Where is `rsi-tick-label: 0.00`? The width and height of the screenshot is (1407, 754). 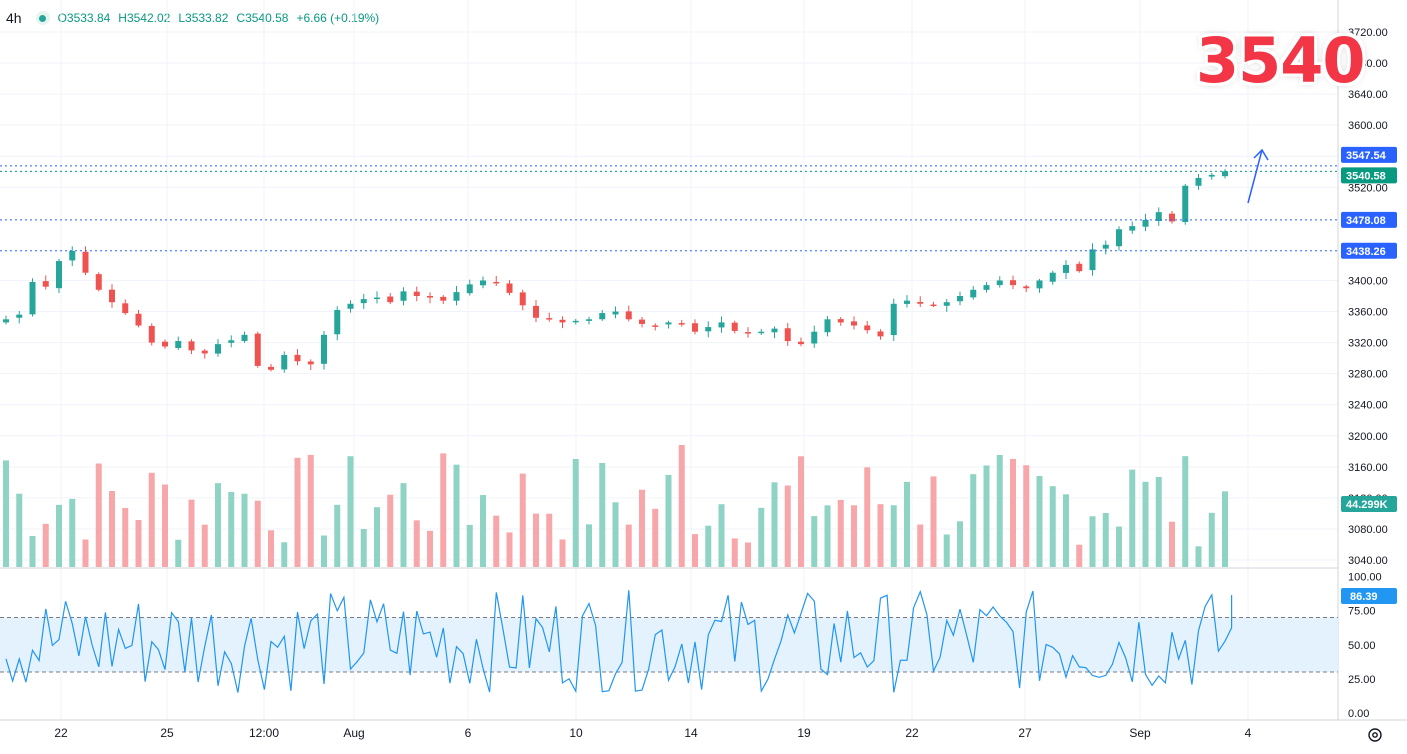
rsi-tick-label: 0.00 is located at coordinates (1358, 714).